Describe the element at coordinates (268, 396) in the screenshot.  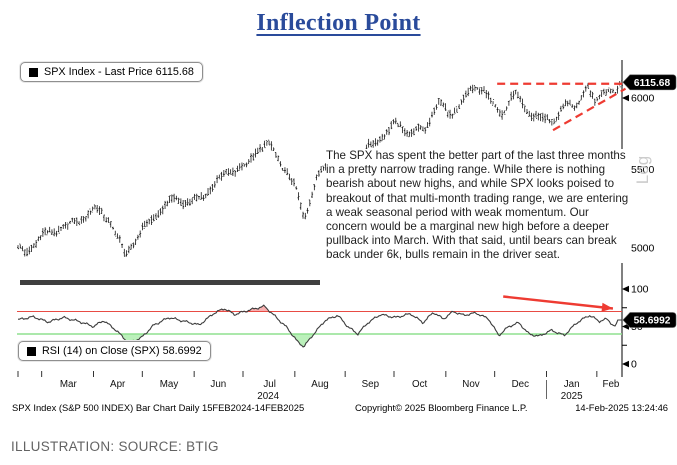
I see `year-label: 2024` at that location.